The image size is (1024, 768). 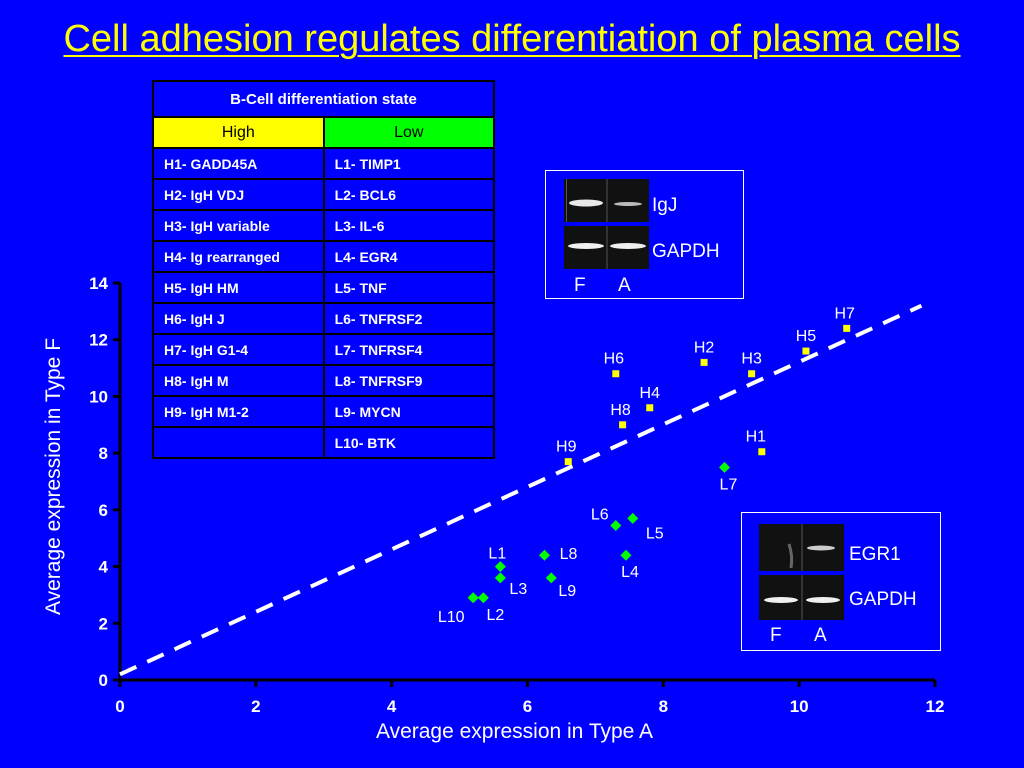 What do you see at coordinates (104, 567) in the screenshot?
I see `y-tick-label: 4` at bounding box center [104, 567].